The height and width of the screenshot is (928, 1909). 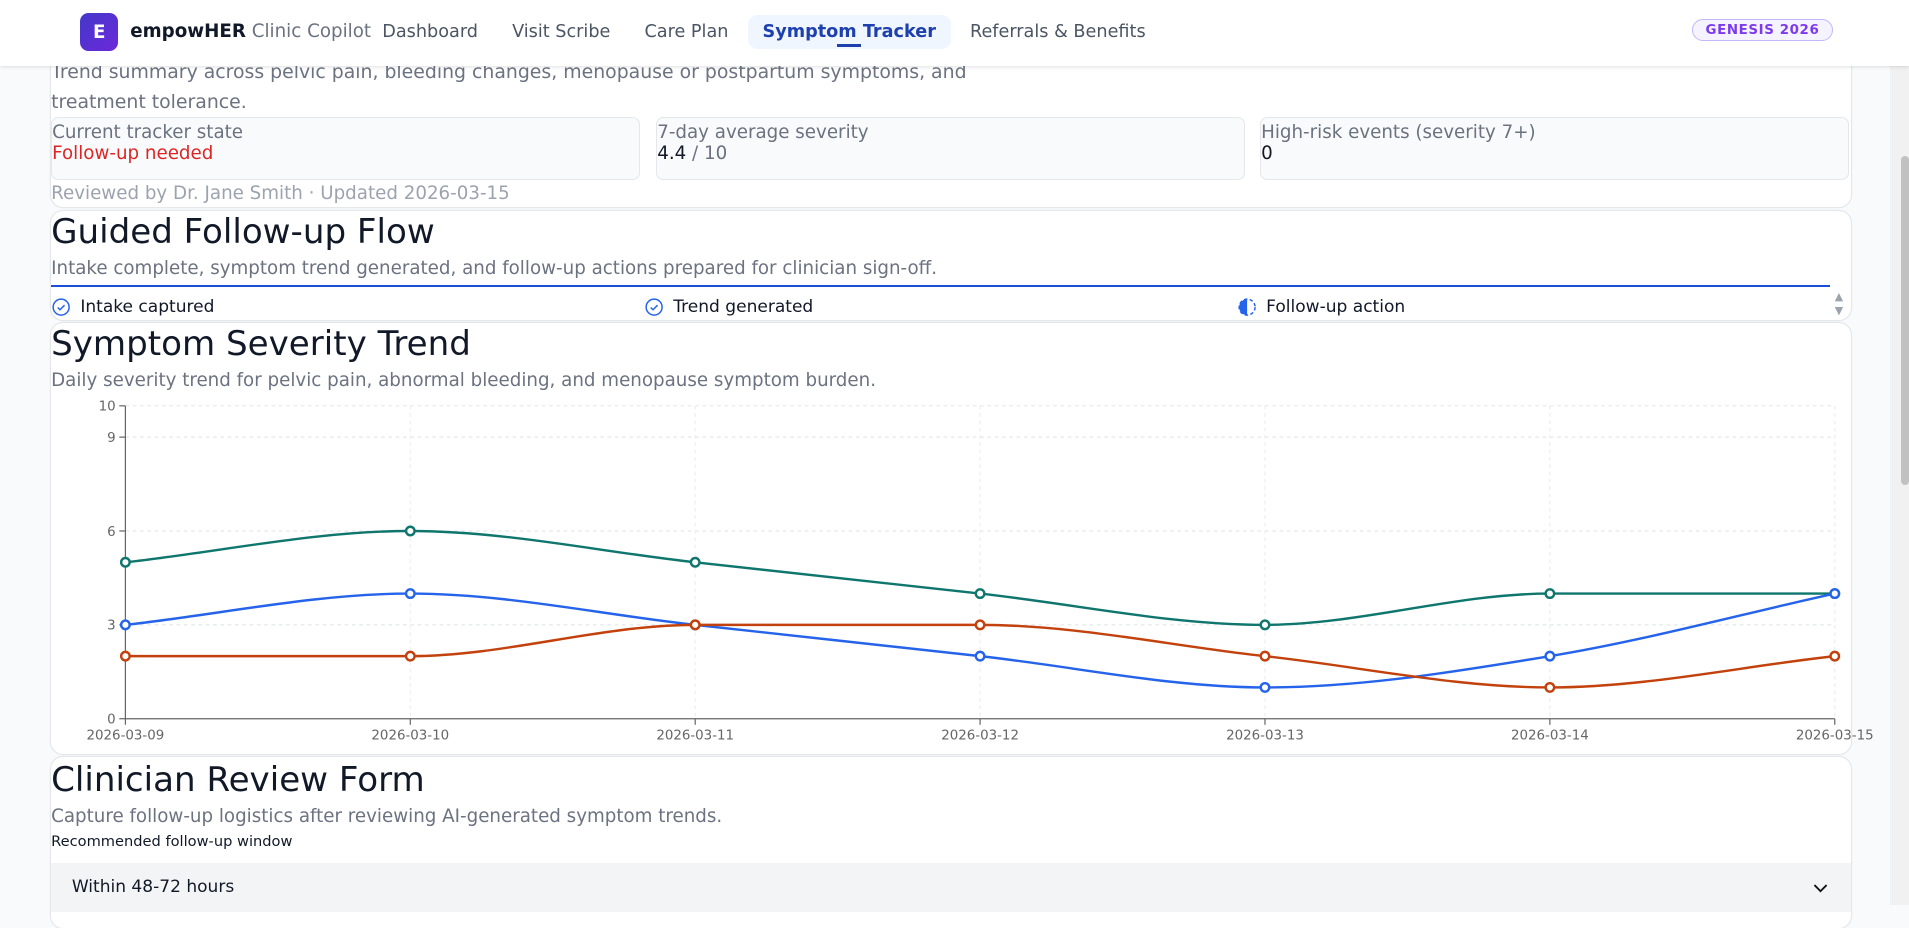 I want to click on x-tick-label: 2026-03-12, so click(x=980, y=735).